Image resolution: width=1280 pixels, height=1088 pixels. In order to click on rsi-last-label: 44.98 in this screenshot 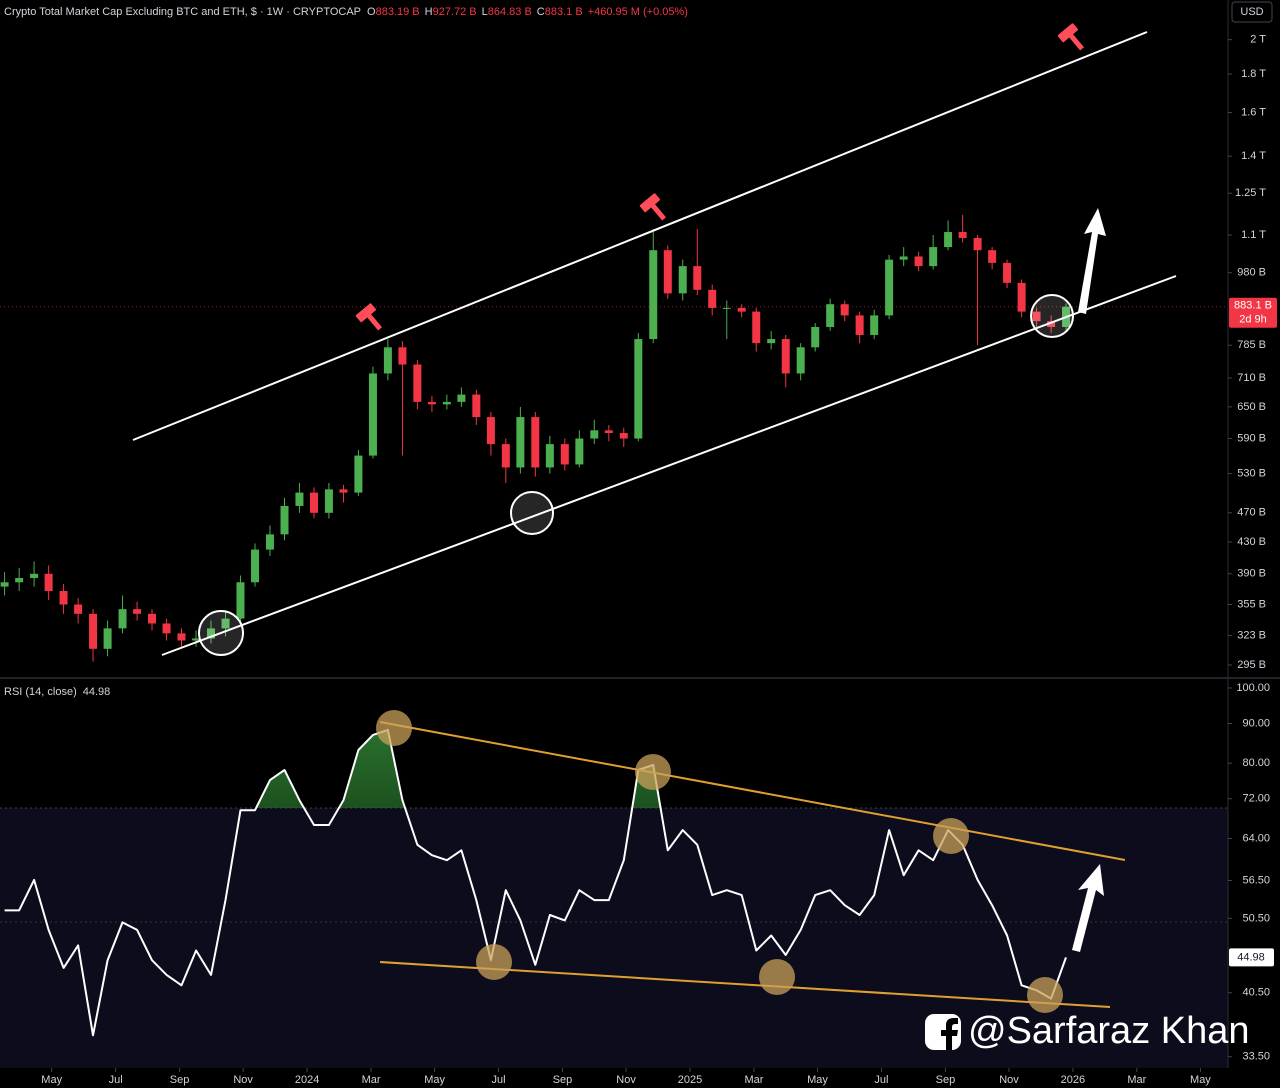, I will do `click(1251, 957)`.